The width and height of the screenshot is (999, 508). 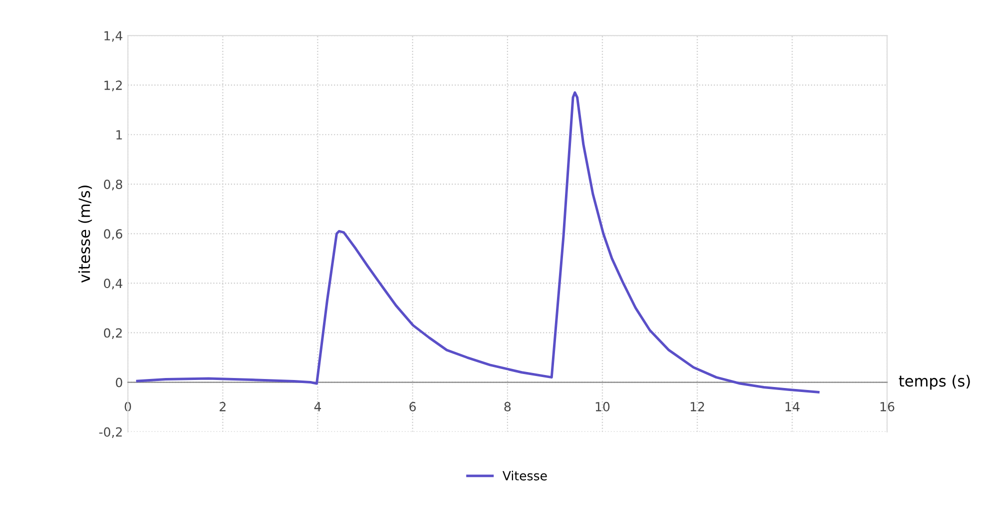 What do you see at coordinates (793, 407) in the screenshot?
I see `x-tick-label: 14` at bounding box center [793, 407].